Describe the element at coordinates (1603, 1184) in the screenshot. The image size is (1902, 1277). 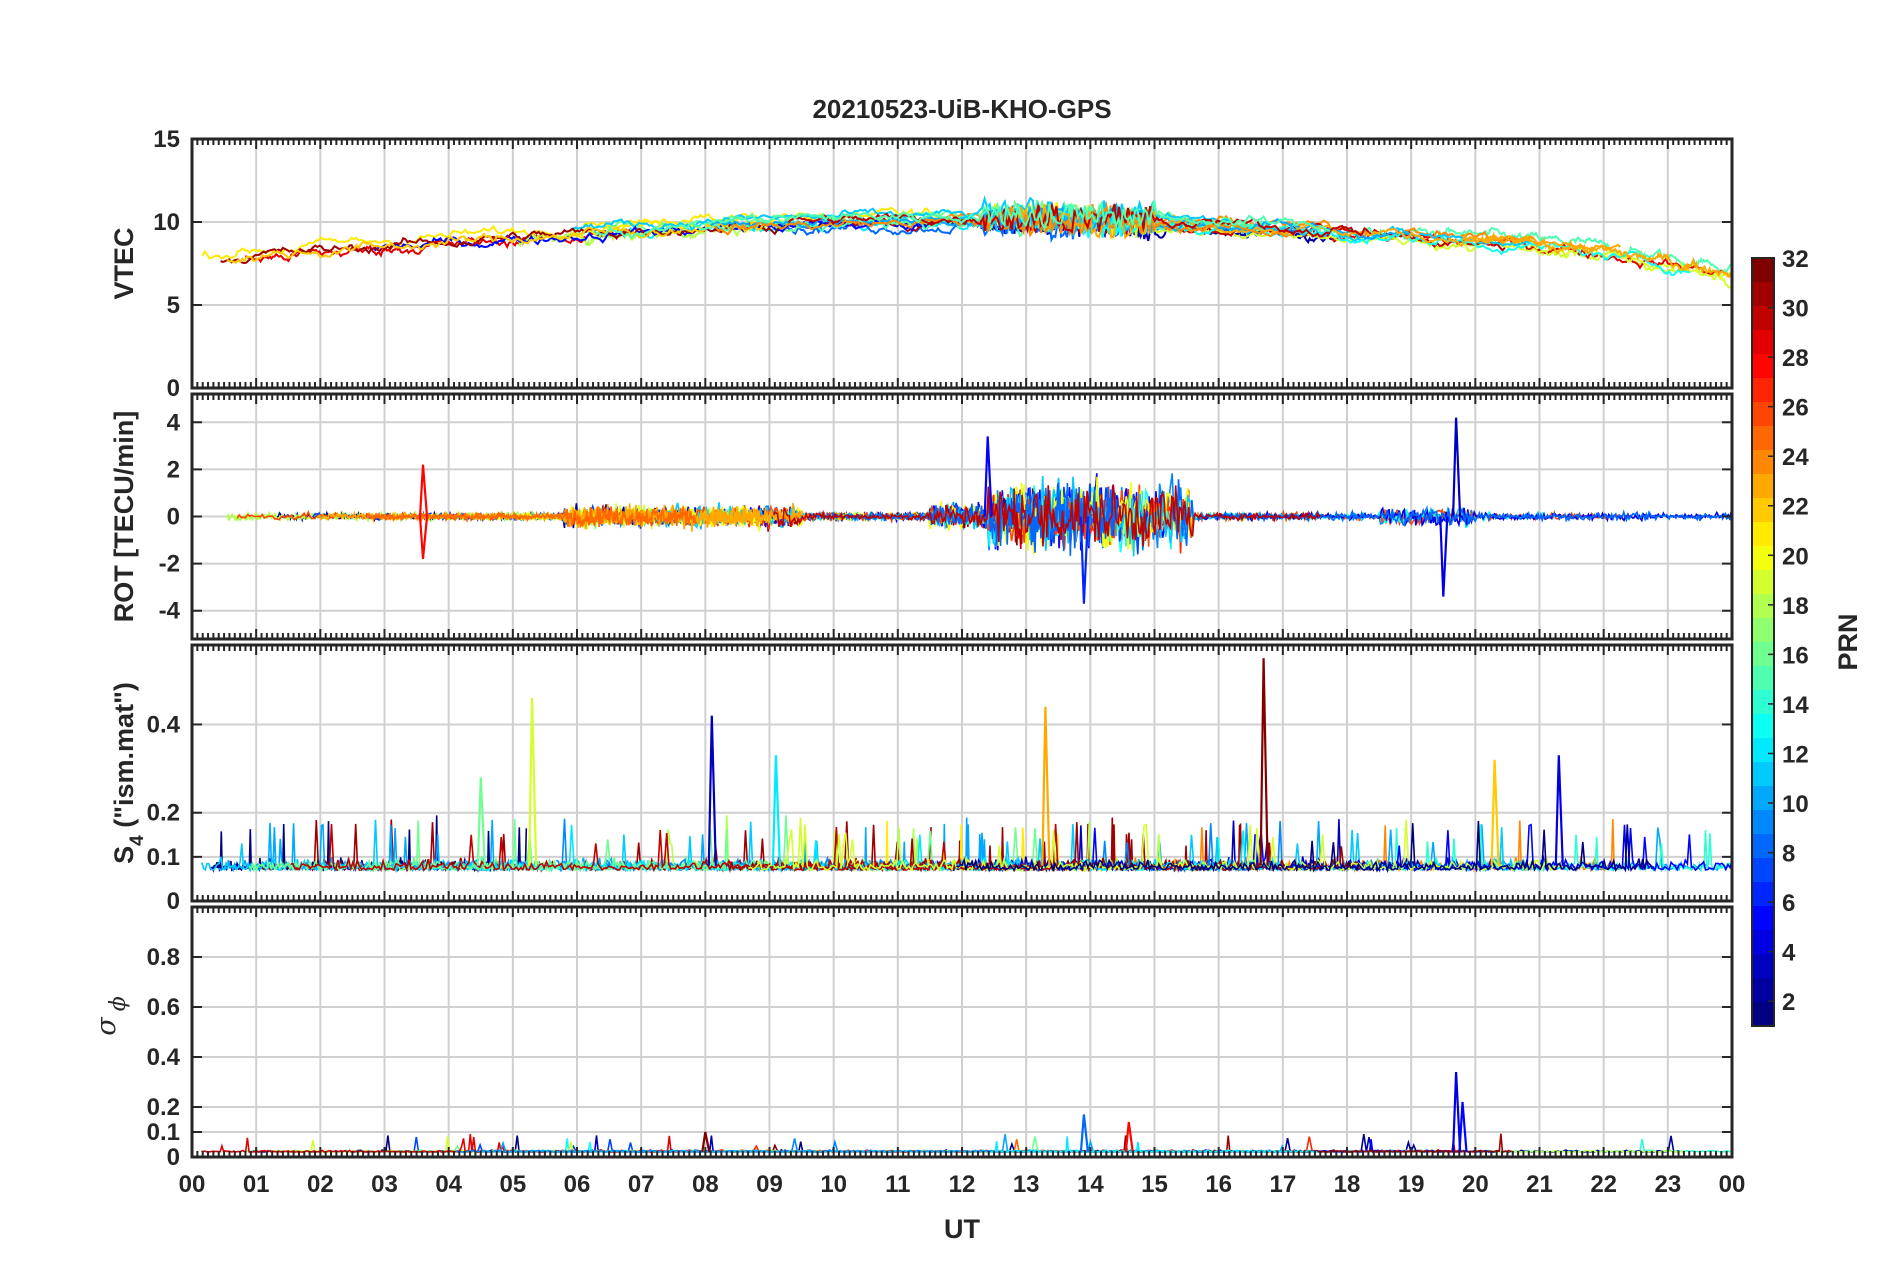
I see `x-tick-label: 22` at that location.